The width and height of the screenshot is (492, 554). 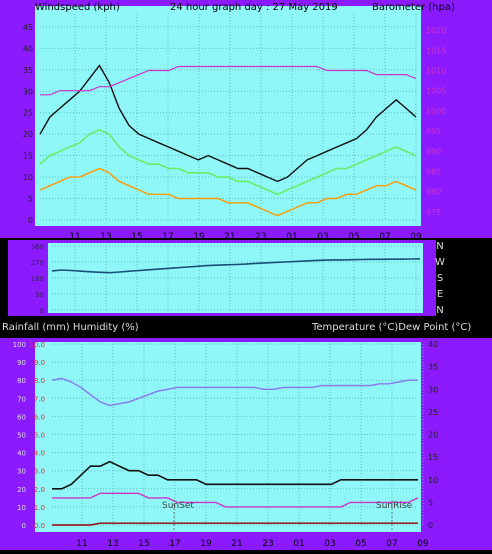 I want to click on direction-compass-label: E, so click(x=440, y=294).